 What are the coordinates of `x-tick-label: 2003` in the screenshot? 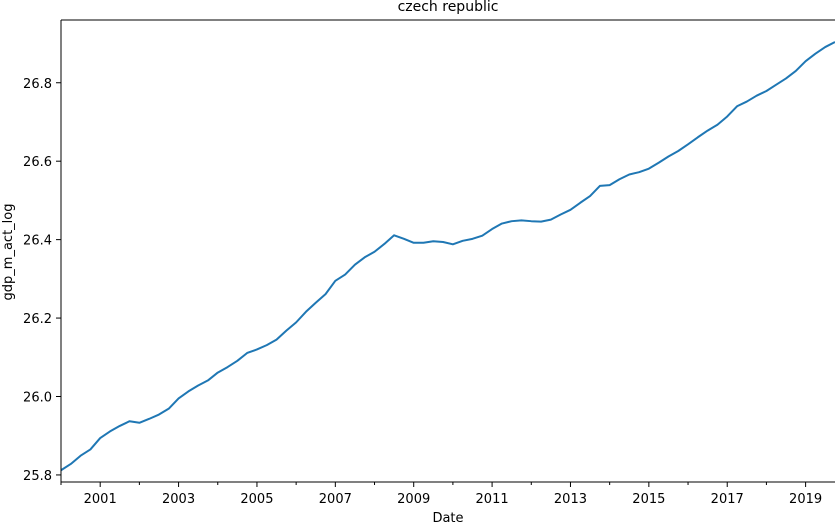 It's located at (178, 499).